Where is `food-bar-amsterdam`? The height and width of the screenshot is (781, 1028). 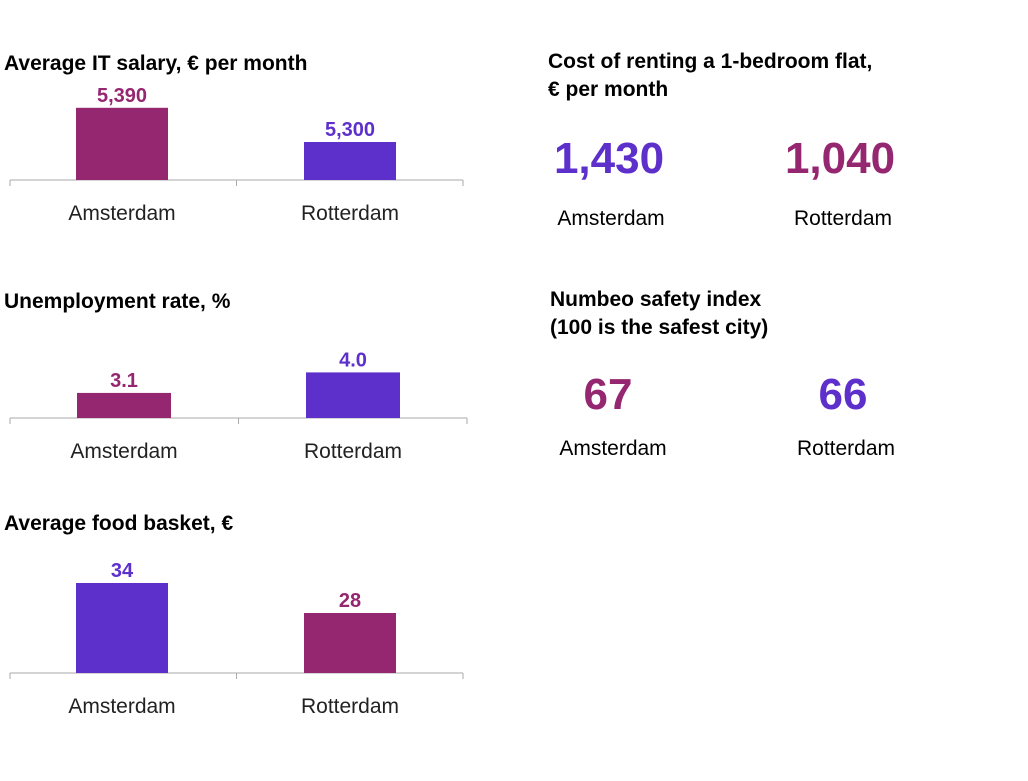
food-bar-amsterdam is located at coordinates (122, 628).